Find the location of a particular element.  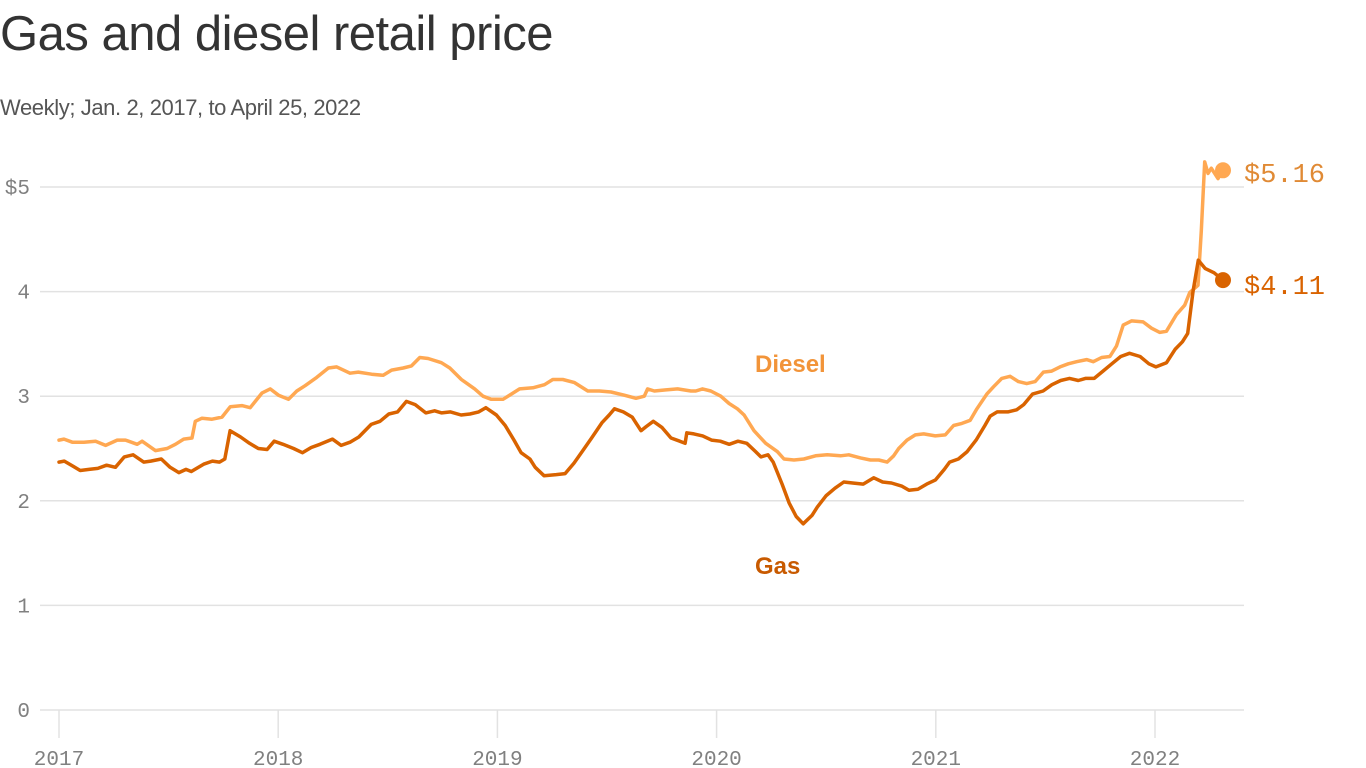

x-tick-label: 2021 is located at coordinates (936, 758).